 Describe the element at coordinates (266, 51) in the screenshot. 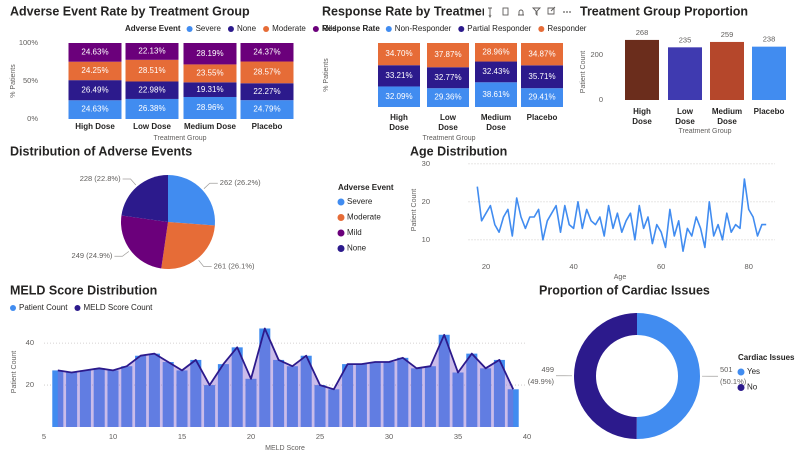

I see `data-label: 24.37%` at that location.